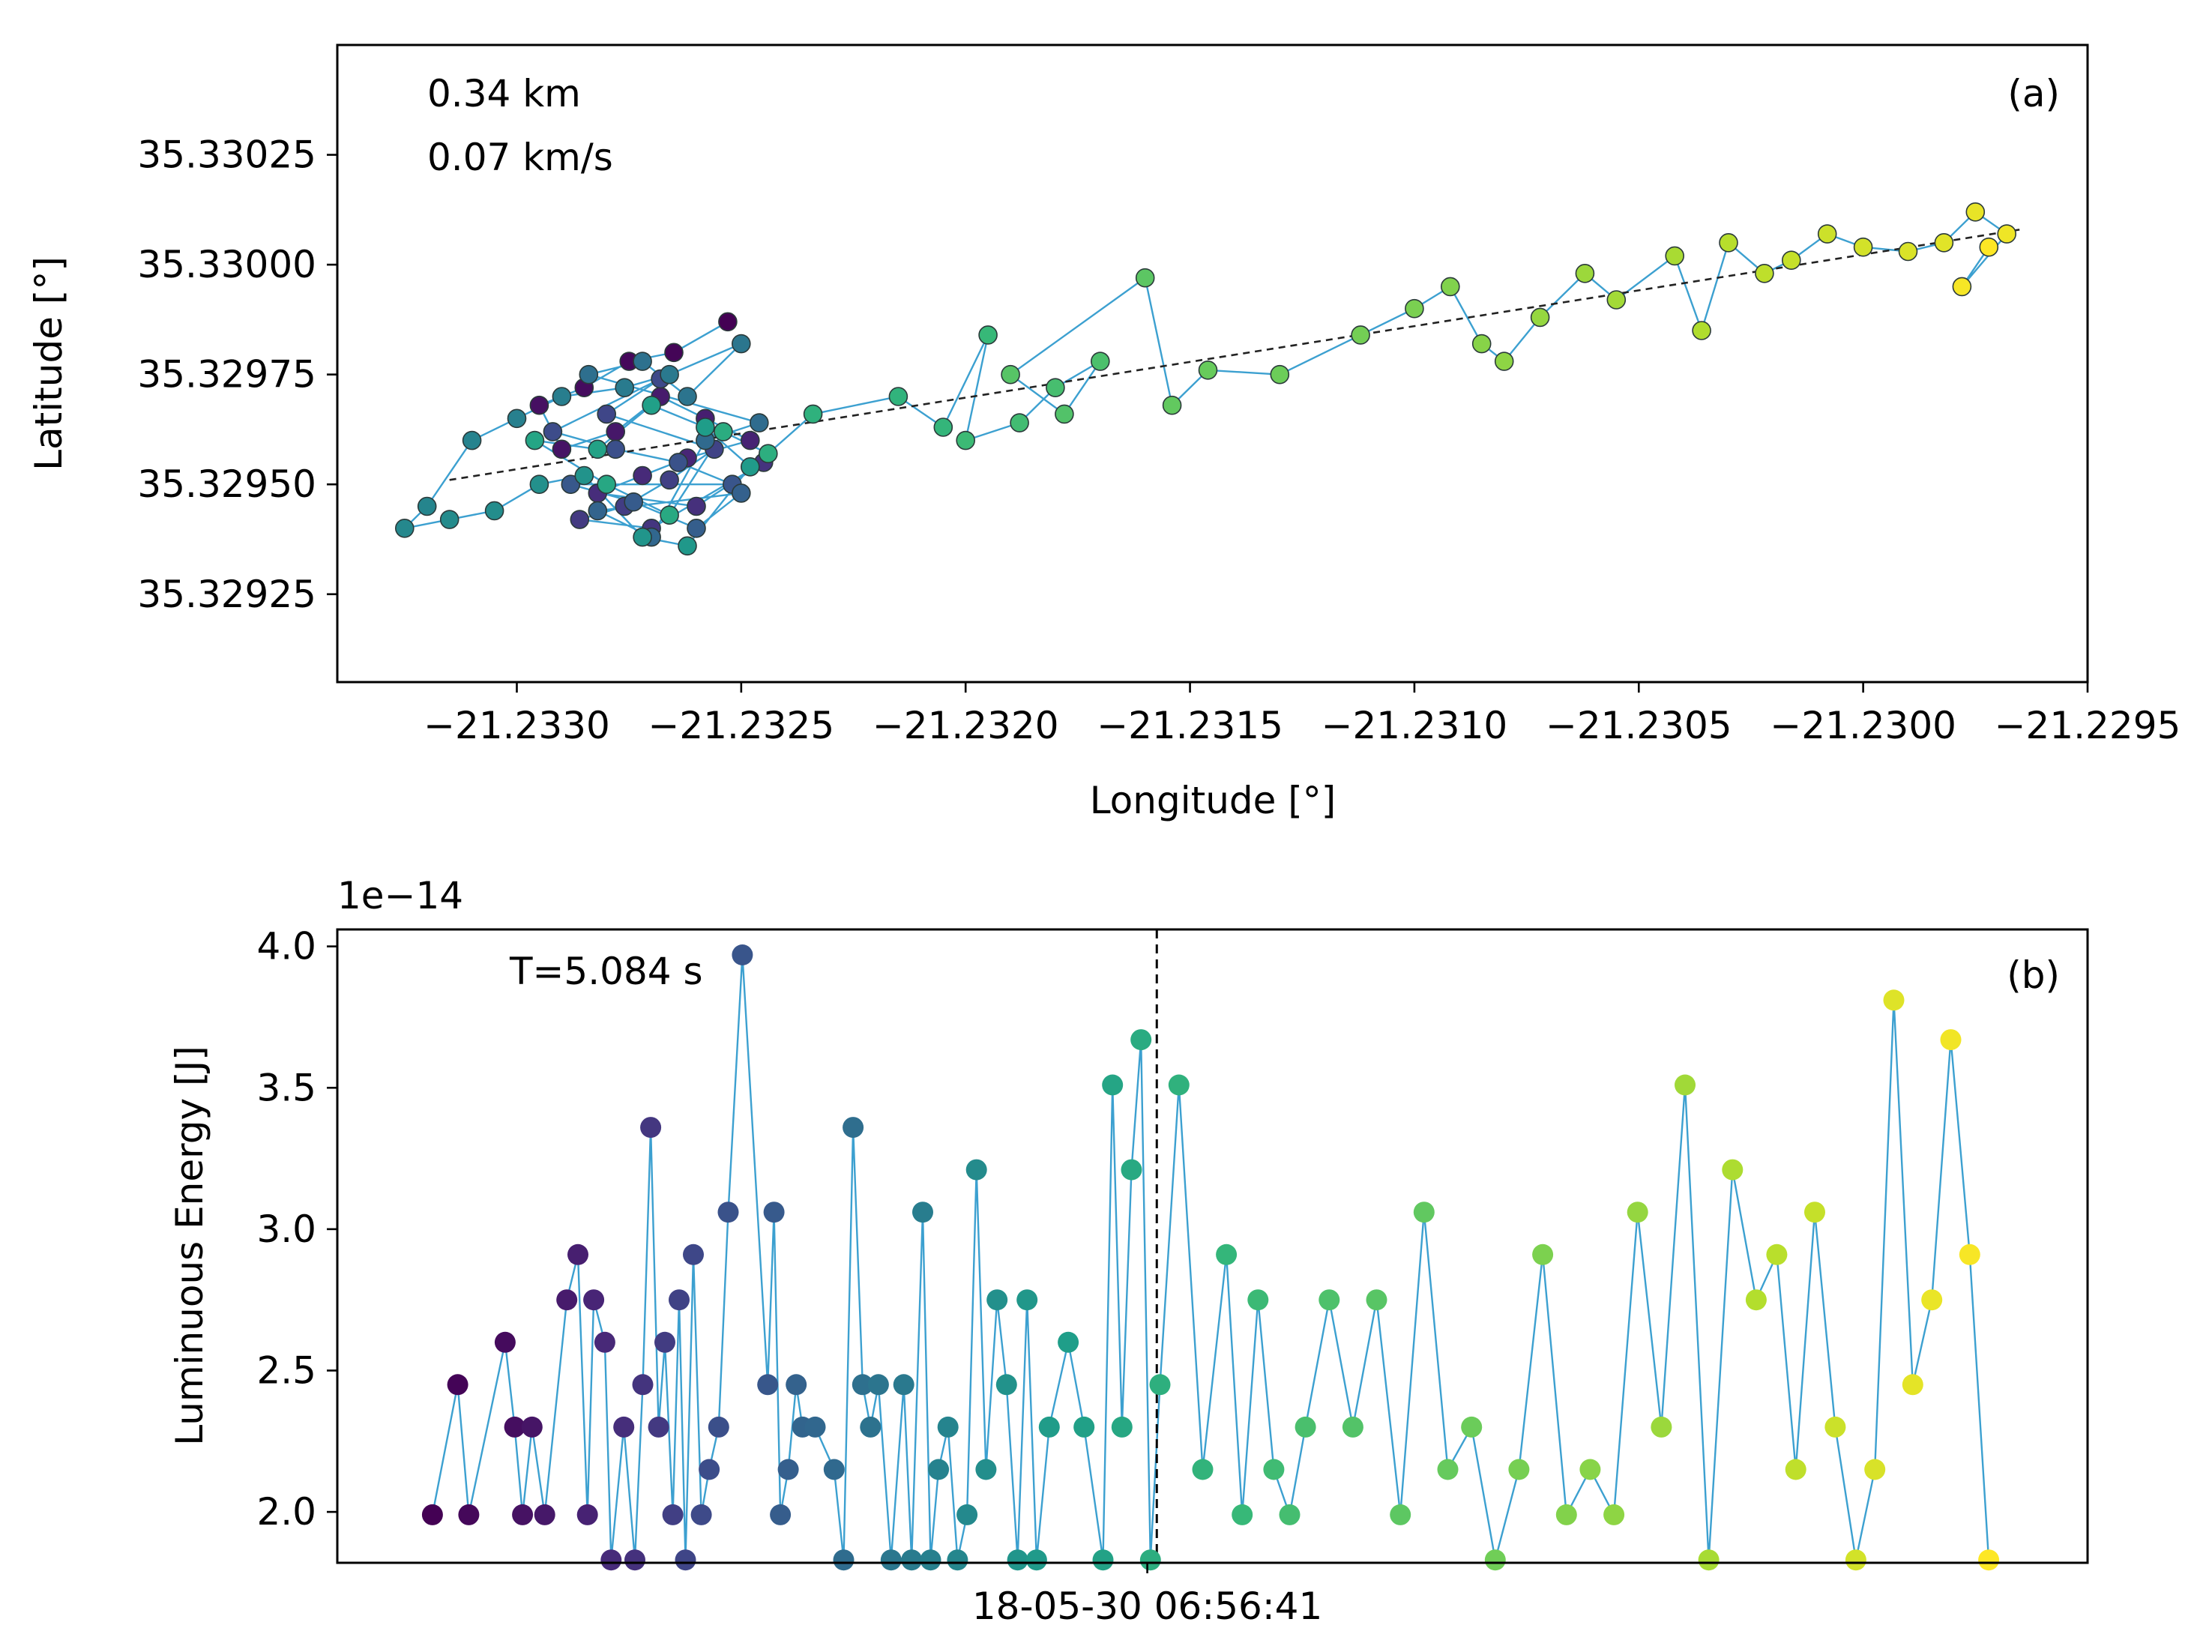 Image resolution: width=2212 pixels, height=1652 pixels. What do you see at coordinates (227, 155) in the screenshot?
I see `panel-a-y-tick-label: 35.33025` at bounding box center [227, 155].